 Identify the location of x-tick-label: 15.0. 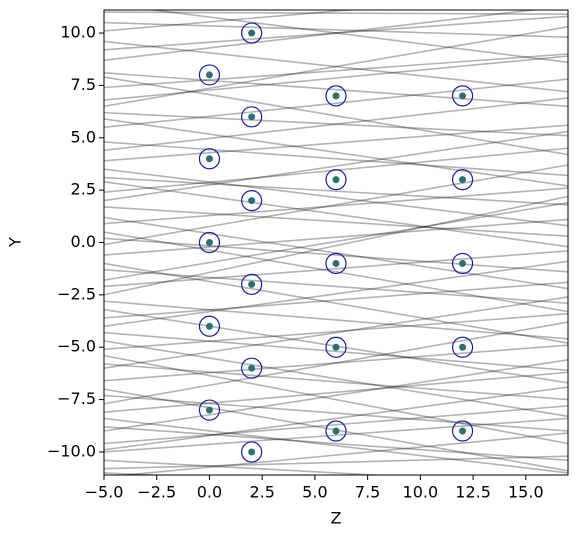
(526, 492).